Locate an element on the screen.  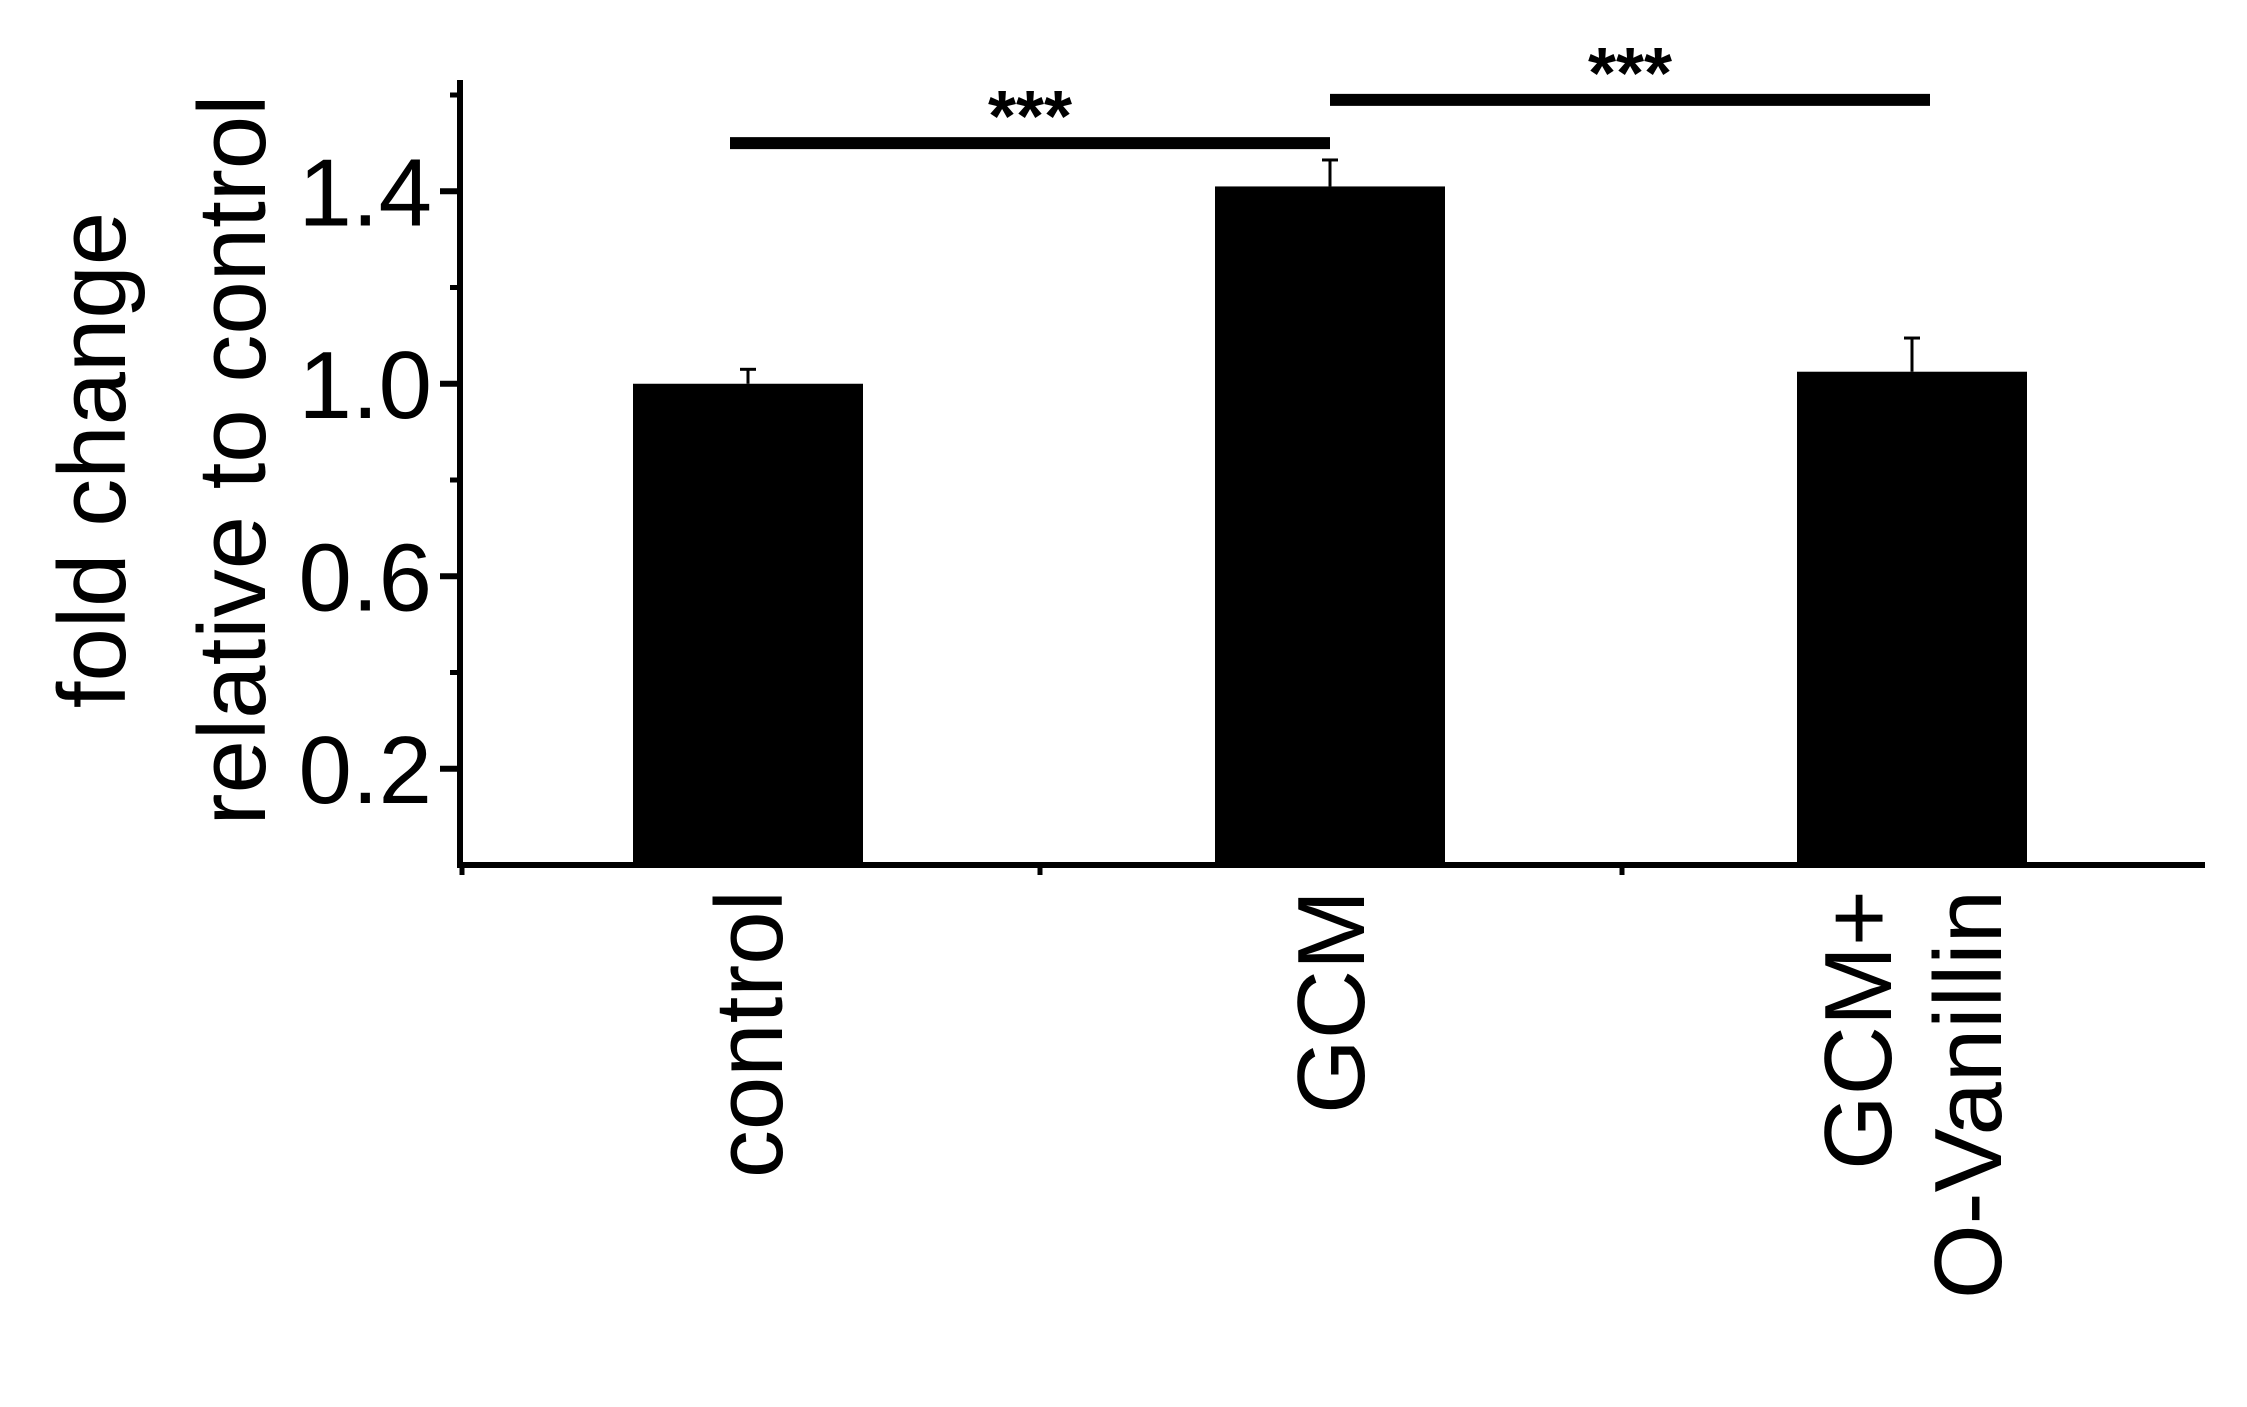
x-tick-label: GCM+ is located at coordinates (1858, 1030).